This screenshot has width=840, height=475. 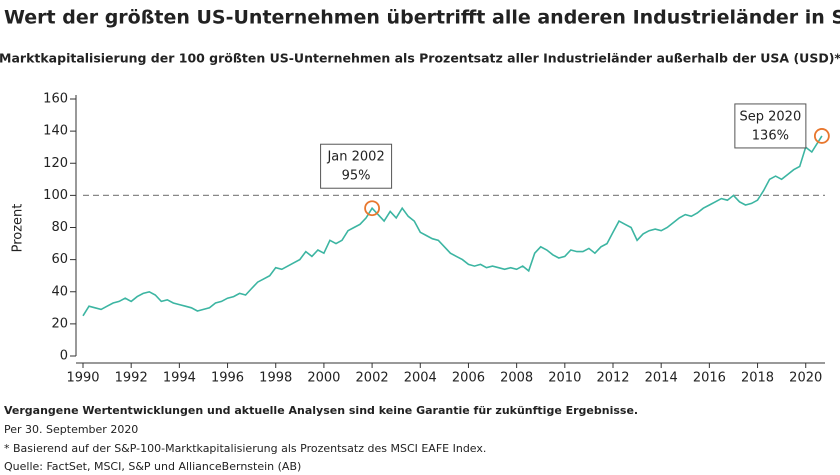 I want to click on note: Per 30. September 2020, so click(x=71, y=429).